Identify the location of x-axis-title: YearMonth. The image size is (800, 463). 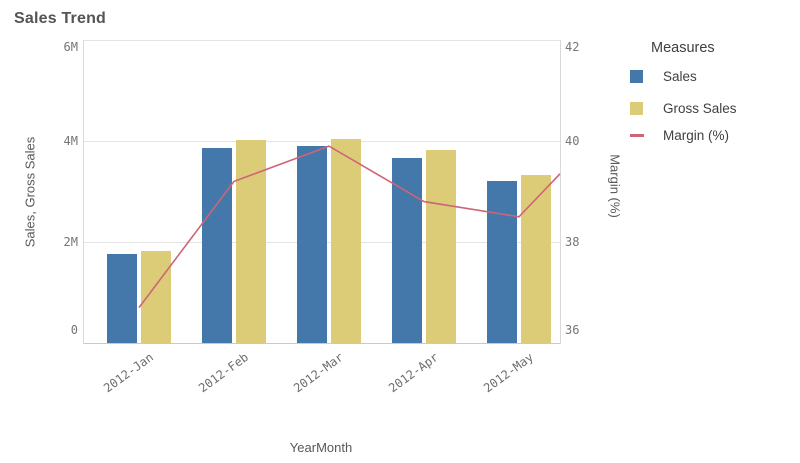
(321, 447).